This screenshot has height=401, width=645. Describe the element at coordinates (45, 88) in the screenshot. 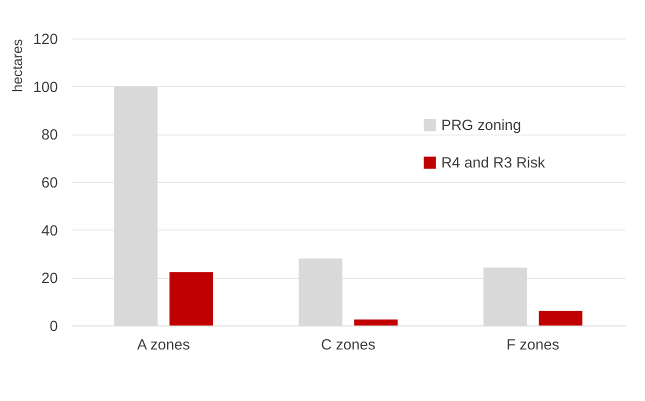

I see `y-tick-label: 100` at that location.